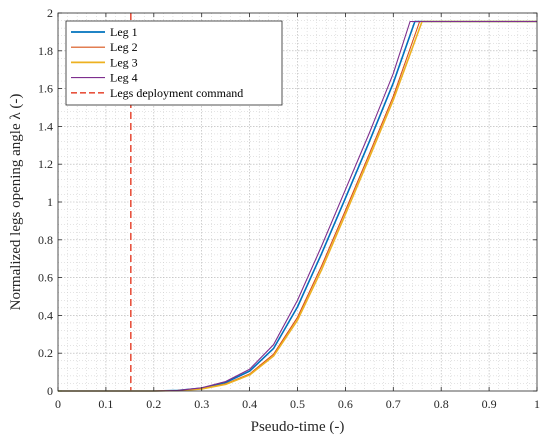  Describe the element at coordinates (50, 391) in the screenshot. I see `y-tick-label: 0` at that location.